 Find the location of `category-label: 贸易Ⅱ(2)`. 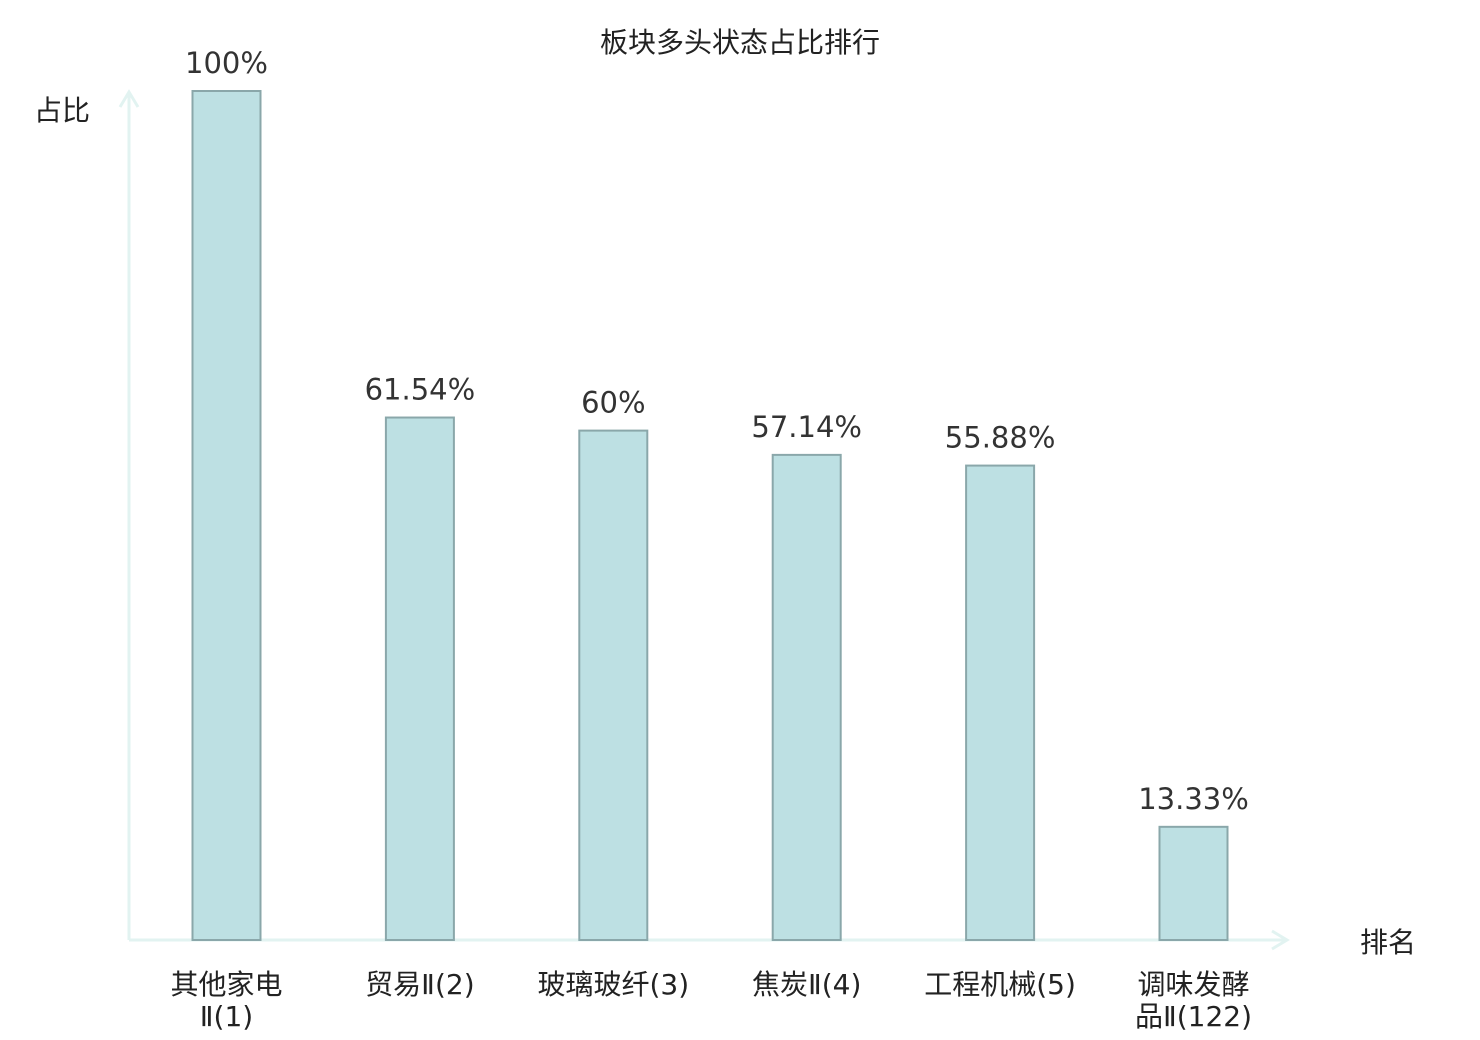

category-label: 贸易Ⅱ(2) is located at coordinates (419, 984).